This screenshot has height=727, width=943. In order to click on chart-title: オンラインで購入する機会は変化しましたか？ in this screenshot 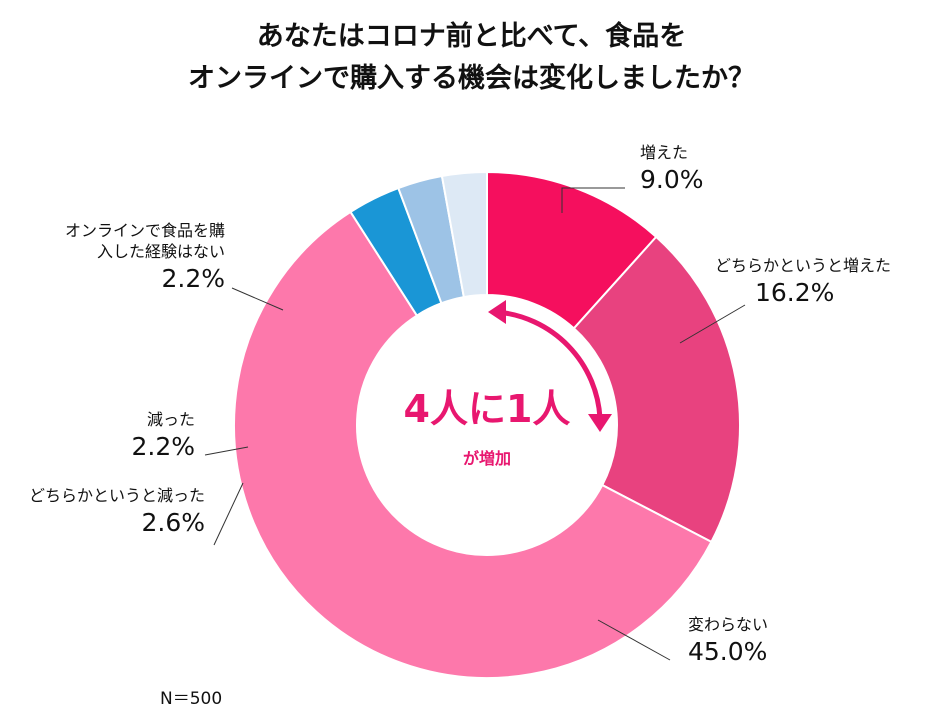, I will do `click(471, 78)`.